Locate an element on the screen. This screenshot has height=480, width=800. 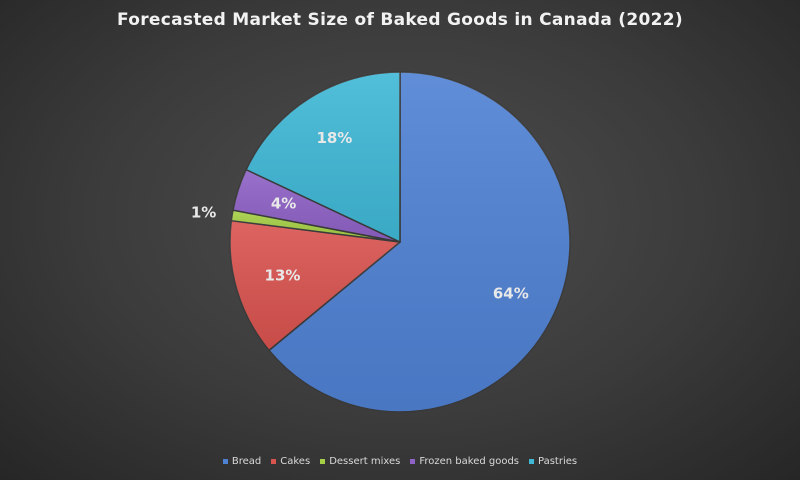
data-label-pastries: 18% is located at coordinates (334, 138).